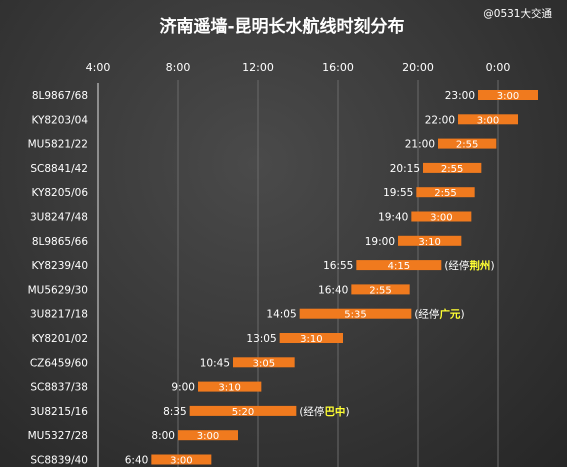  What do you see at coordinates (281, 26) in the screenshot?
I see `chart-title: 济南遥墙-昆明长水航线时刻分布` at bounding box center [281, 26].